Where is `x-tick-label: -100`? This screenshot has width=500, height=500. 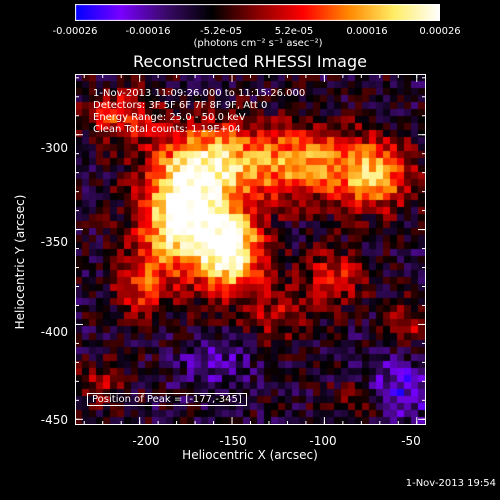 x-tick-label: -100 is located at coordinates (323, 441).